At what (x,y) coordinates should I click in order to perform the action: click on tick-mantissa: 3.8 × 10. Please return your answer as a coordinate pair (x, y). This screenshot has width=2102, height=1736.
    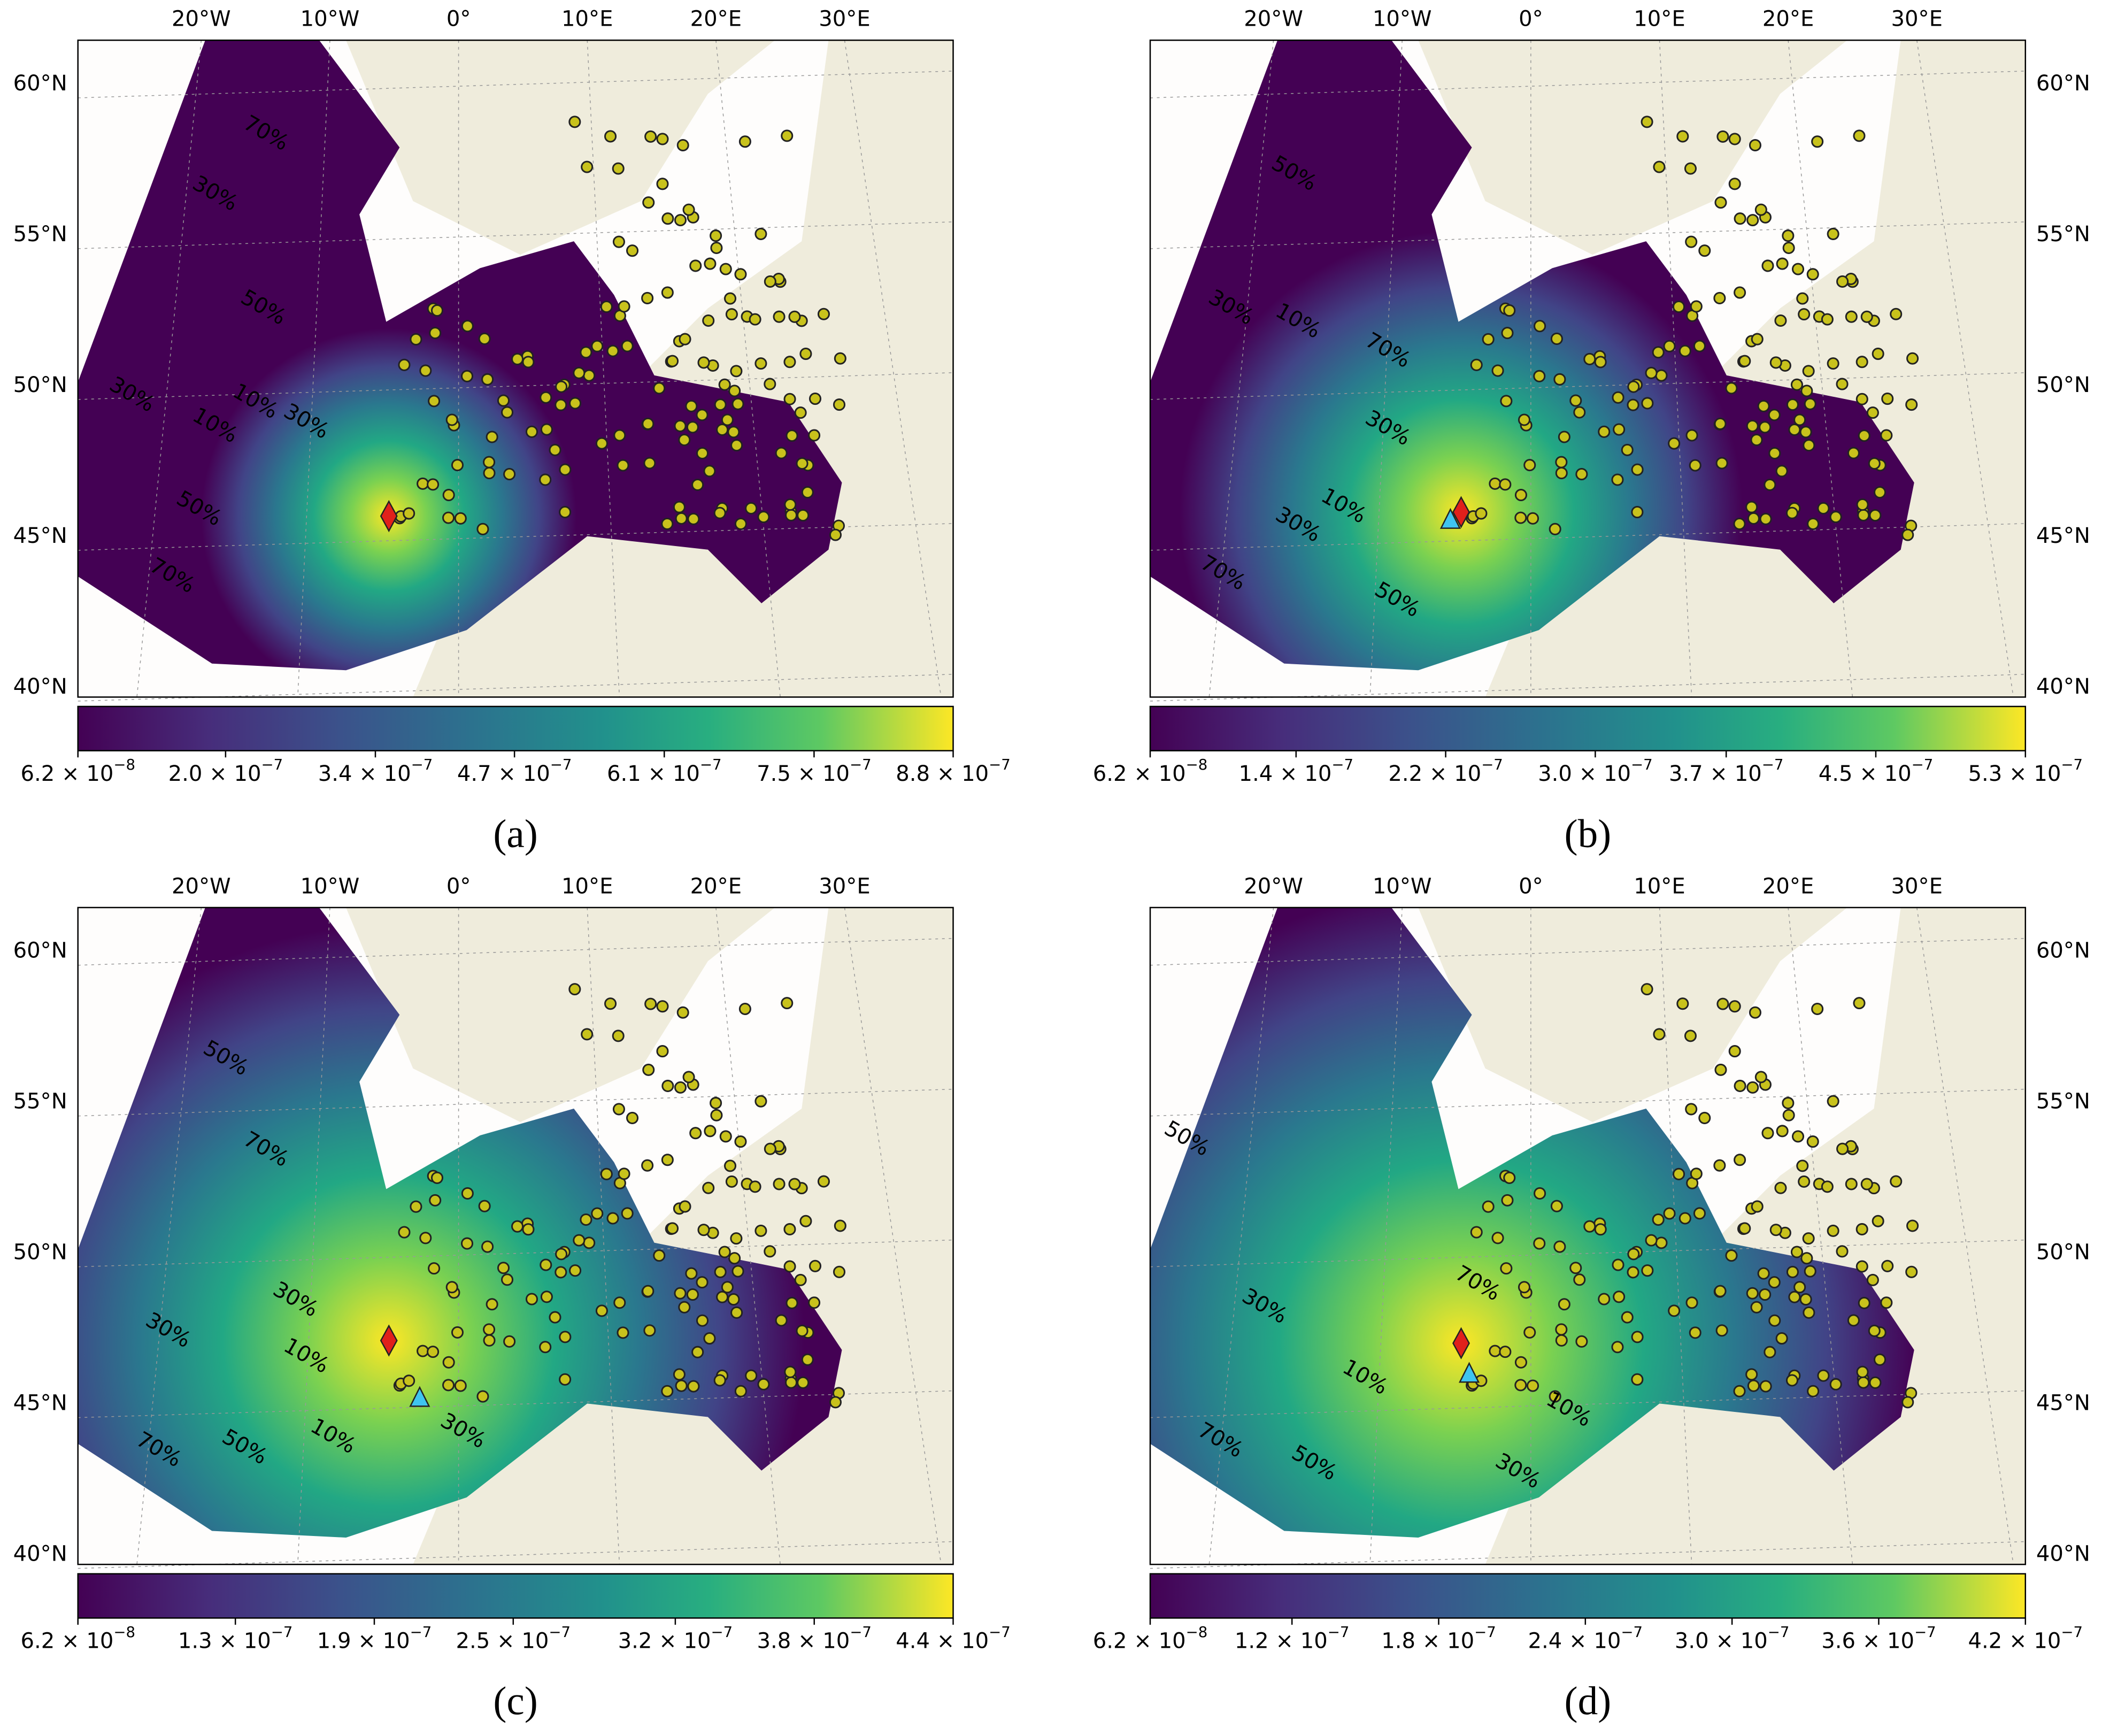
    Looking at the image, I should click on (803, 1641).